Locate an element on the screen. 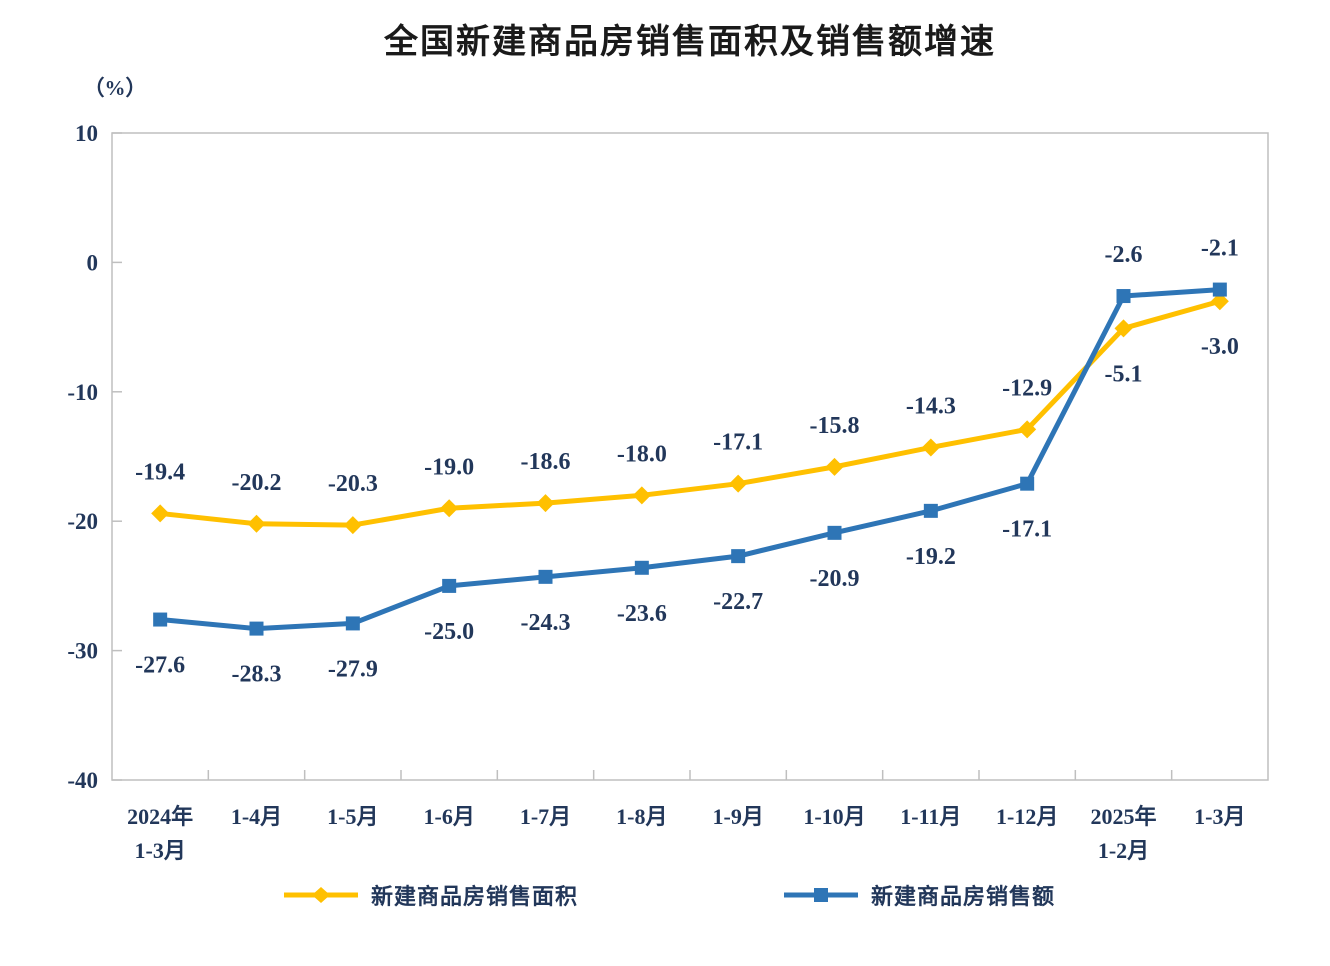  data-label: -2.6 is located at coordinates (1124, 255).